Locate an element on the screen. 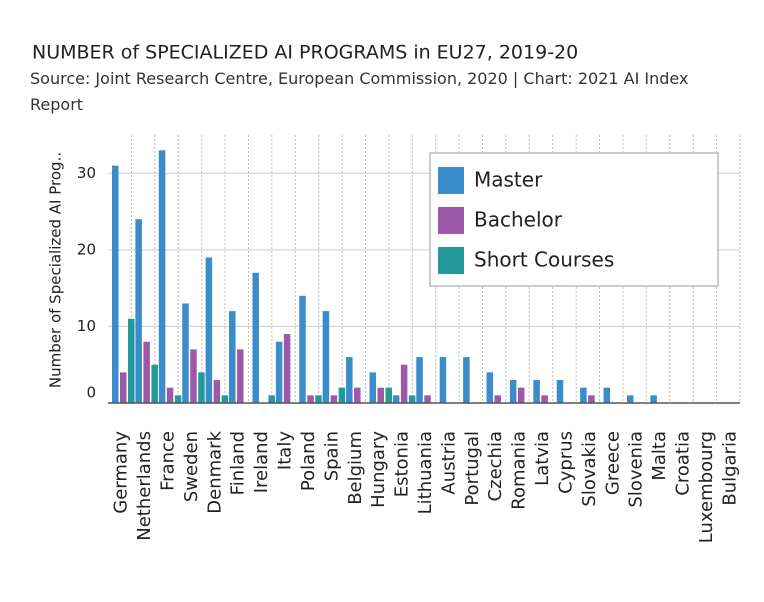  x-tick-label: Estonia is located at coordinates (402, 464).